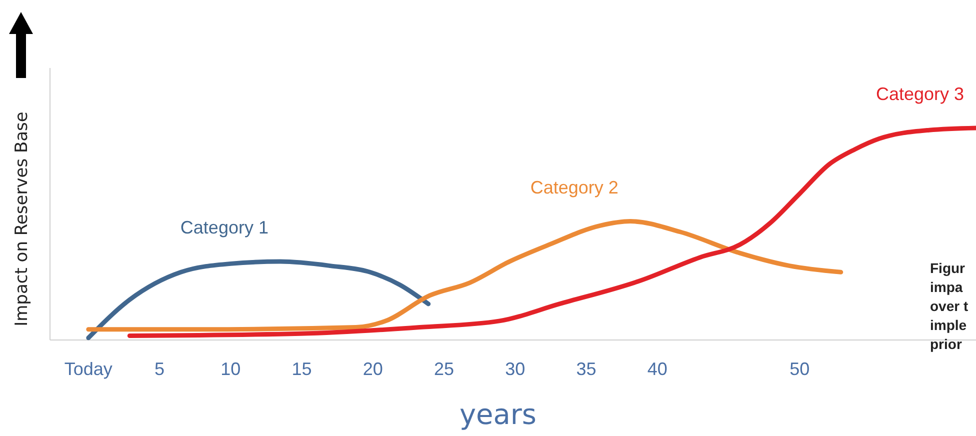 This screenshot has height=436, width=976. I want to click on x-tick-label: 20, so click(372, 368).